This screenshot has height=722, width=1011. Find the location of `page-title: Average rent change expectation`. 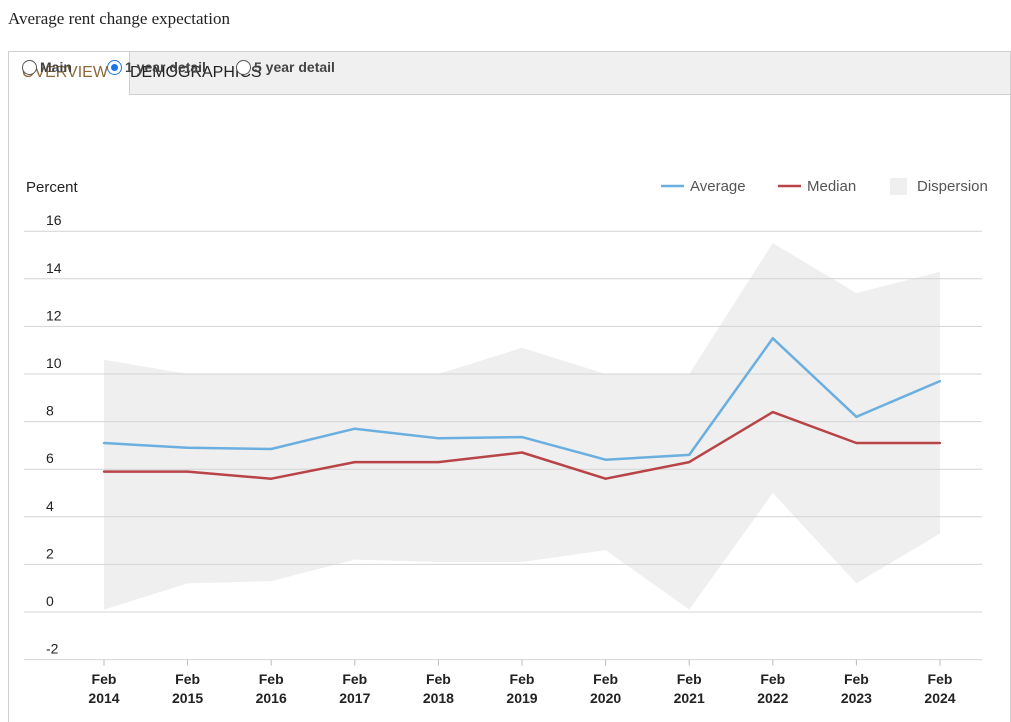

page-title: Average rent change expectation is located at coordinates (119, 18).